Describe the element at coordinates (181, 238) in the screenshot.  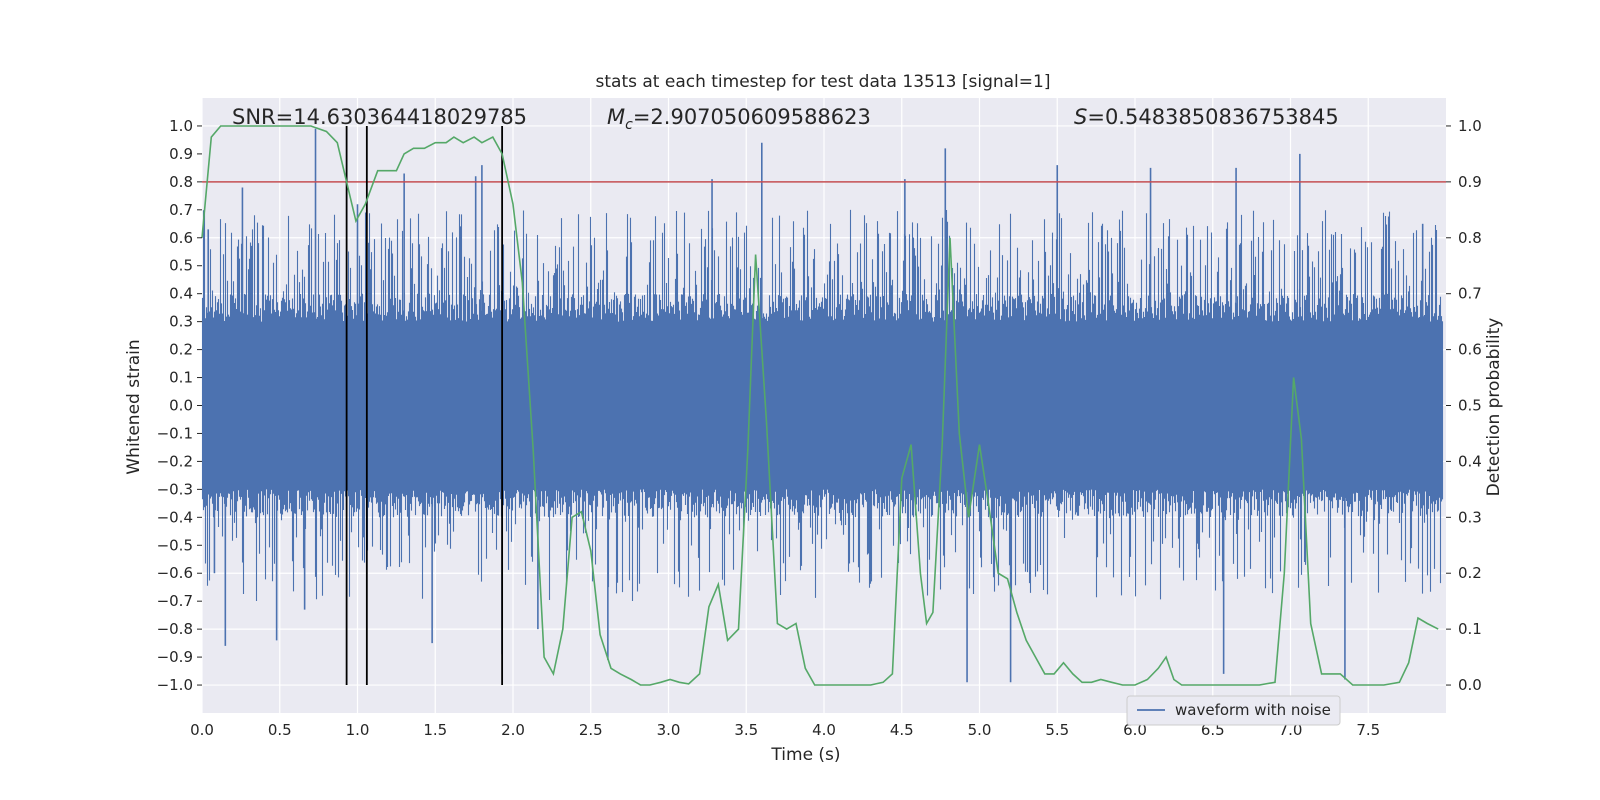
I see `left-tick-label: 0.6` at that location.